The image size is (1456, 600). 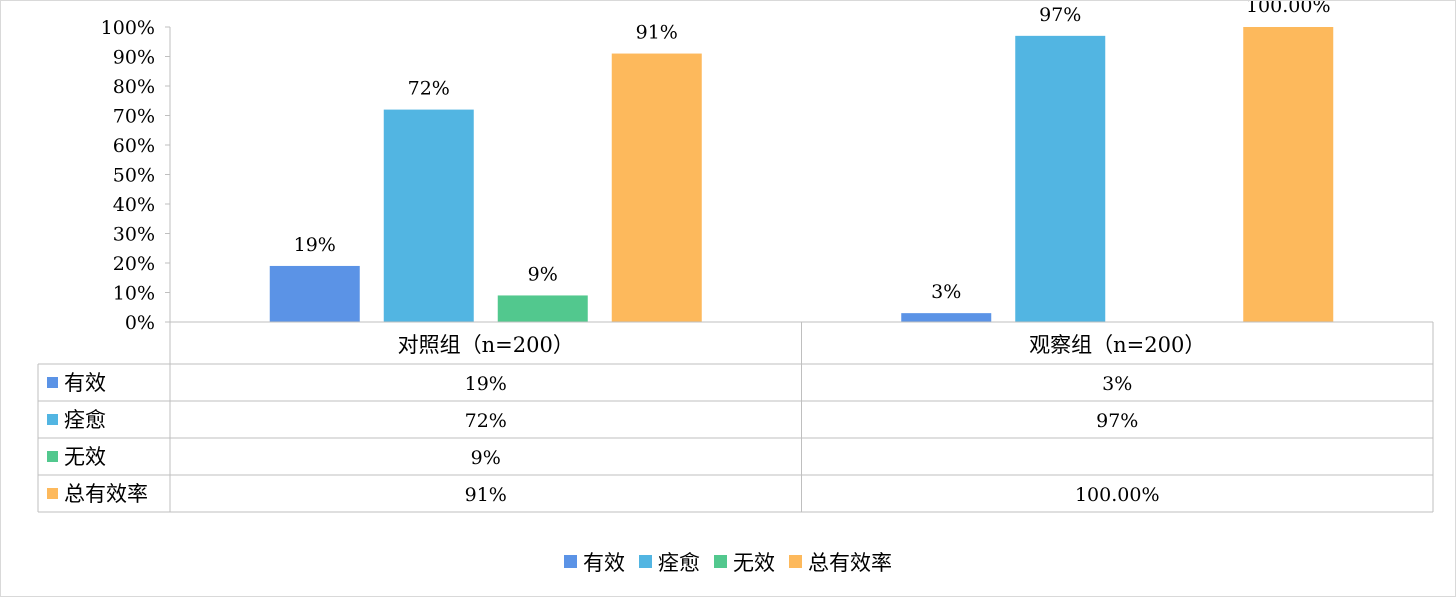 What do you see at coordinates (657, 33) in the screenshot?
I see `data-label: 91%` at bounding box center [657, 33].